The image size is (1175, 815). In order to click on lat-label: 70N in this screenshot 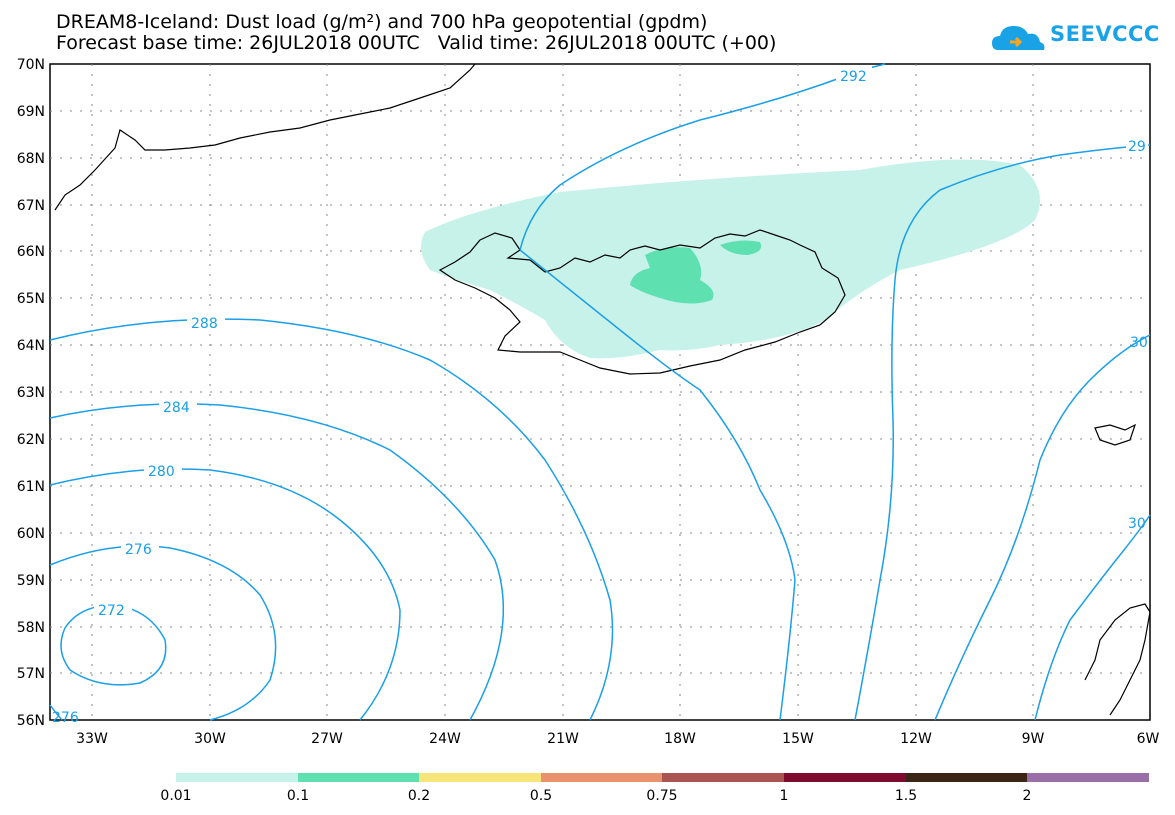, I will do `click(31, 65)`.